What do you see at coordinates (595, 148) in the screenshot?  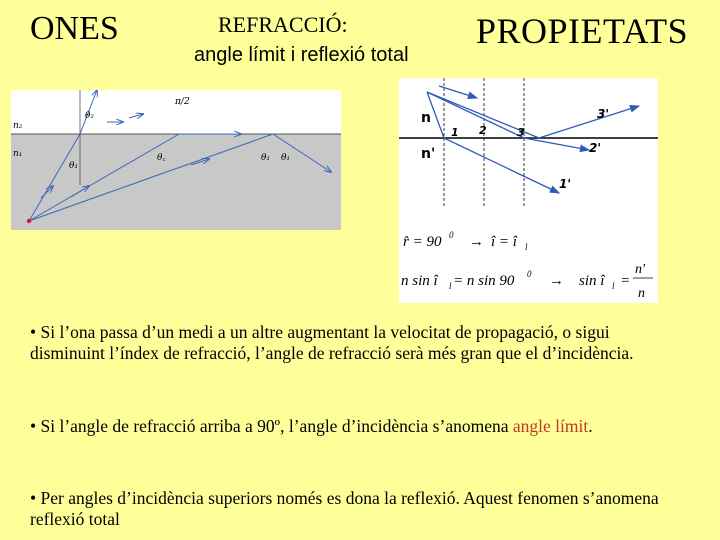 I see `label-ray2p: 2'` at bounding box center [595, 148].